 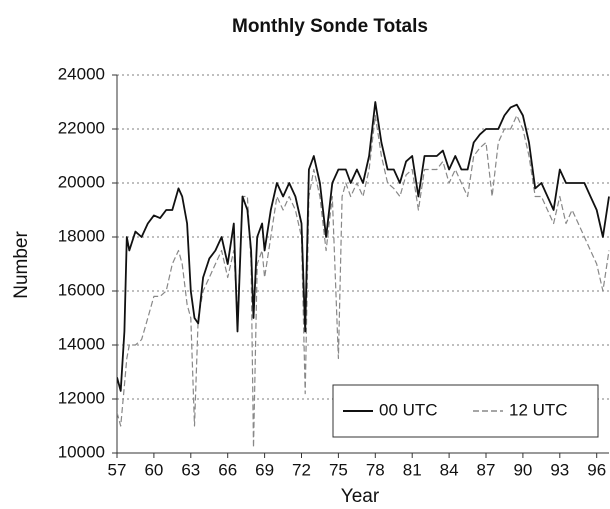 What do you see at coordinates (81, 73) in the screenshot?
I see `y-tick-label: 24000` at bounding box center [81, 73].